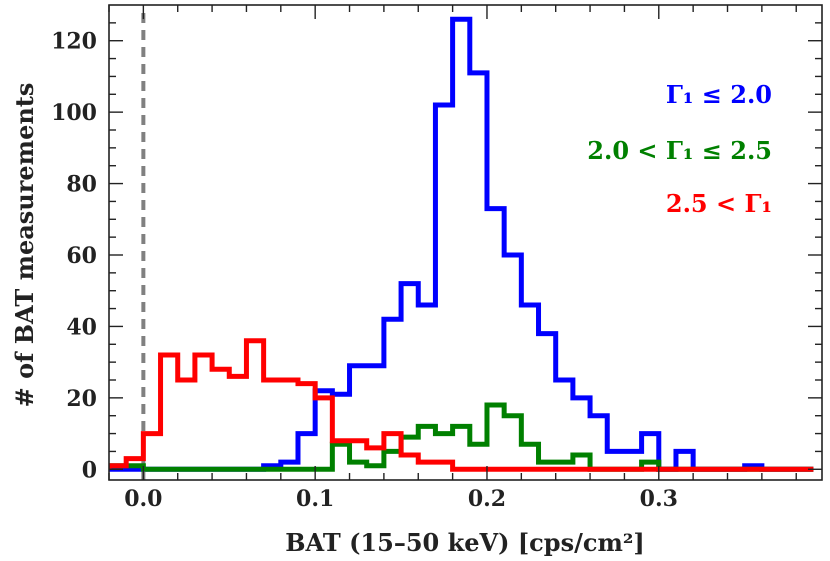 This screenshot has height=561, width=830. I want to click on y-tick-label: 20, so click(81, 399).